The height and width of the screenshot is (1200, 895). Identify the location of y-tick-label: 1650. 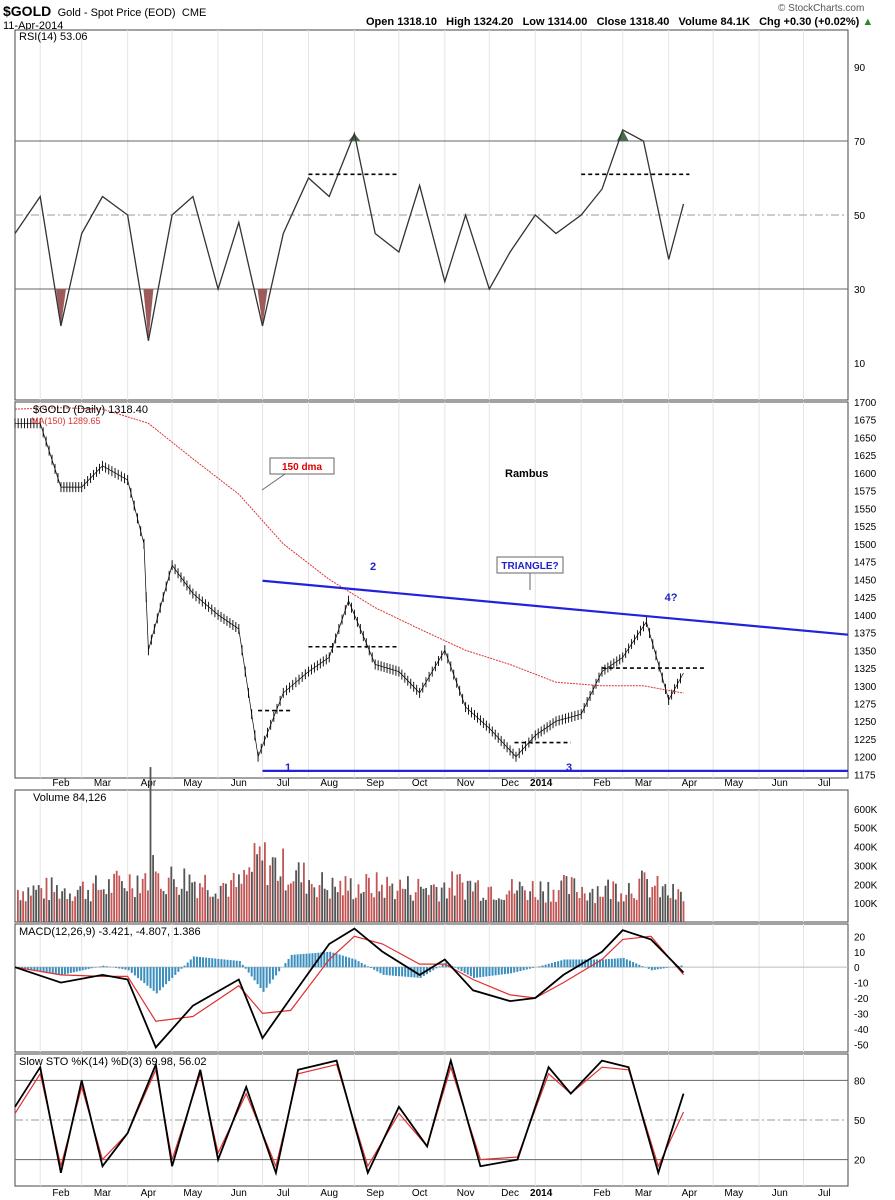
(865, 438).